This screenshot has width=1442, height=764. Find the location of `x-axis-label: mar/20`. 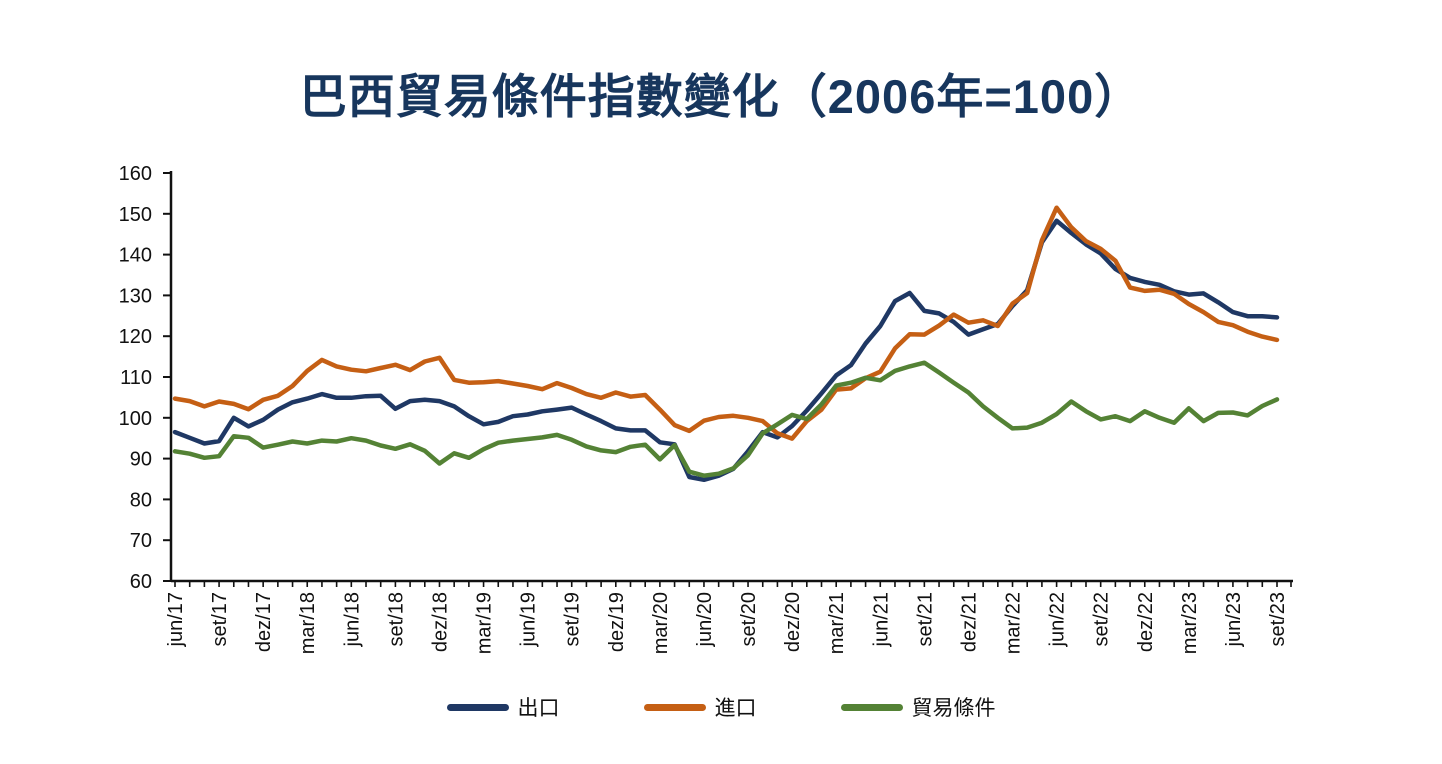

x-axis-label: mar/20 is located at coordinates (661, 623).